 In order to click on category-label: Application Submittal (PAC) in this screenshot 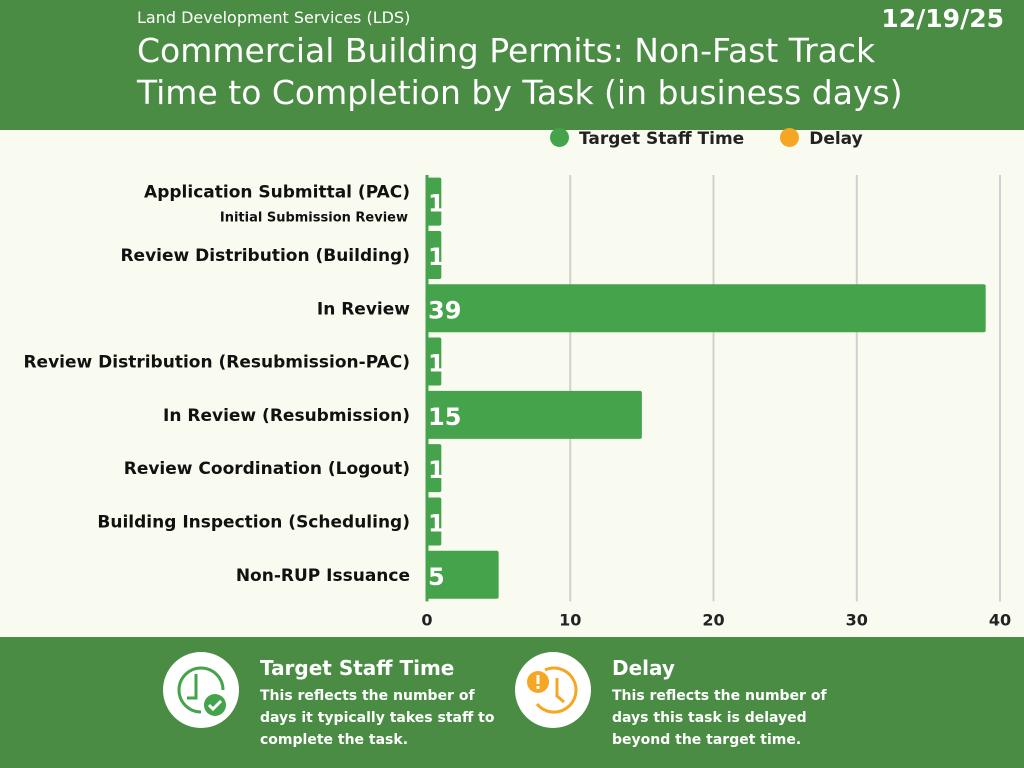, I will do `click(277, 193)`.